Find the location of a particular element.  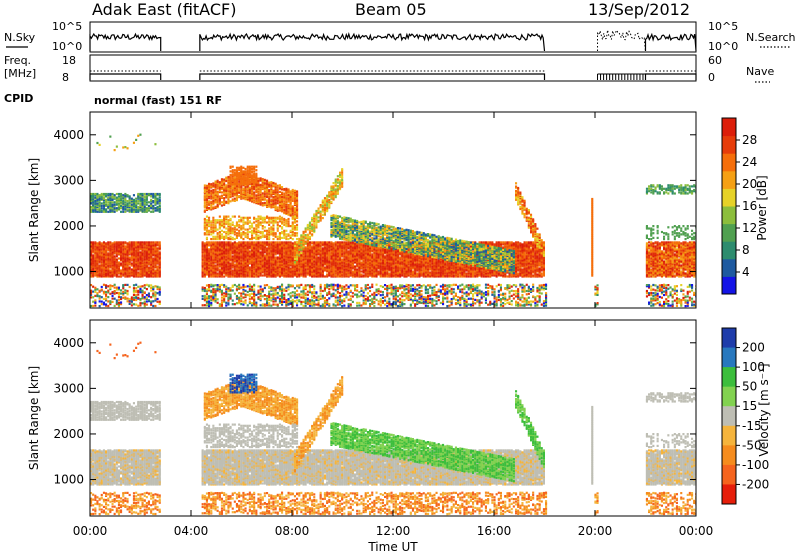

freq-panel is located at coordinates (393, 68).